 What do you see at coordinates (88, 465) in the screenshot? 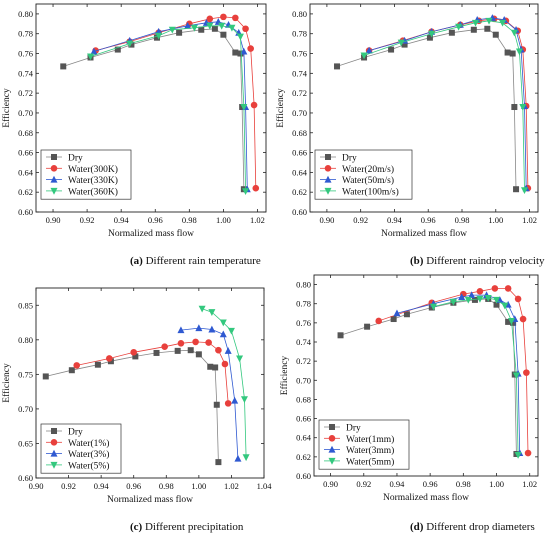
I see `legend-entry: Water(5%)` at bounding box center [88, 465].